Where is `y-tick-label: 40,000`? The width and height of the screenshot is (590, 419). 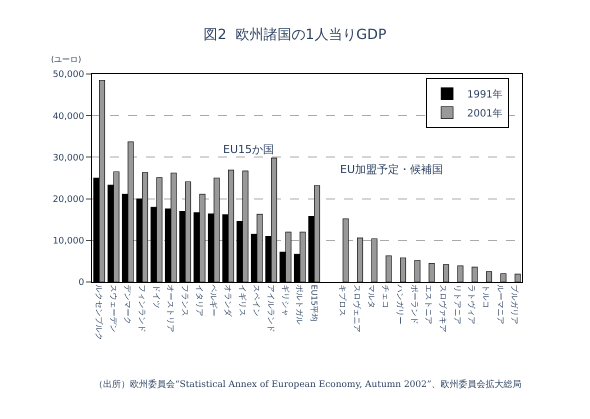
y-tick-label: 40,000 is located at coordinates (68, 117).